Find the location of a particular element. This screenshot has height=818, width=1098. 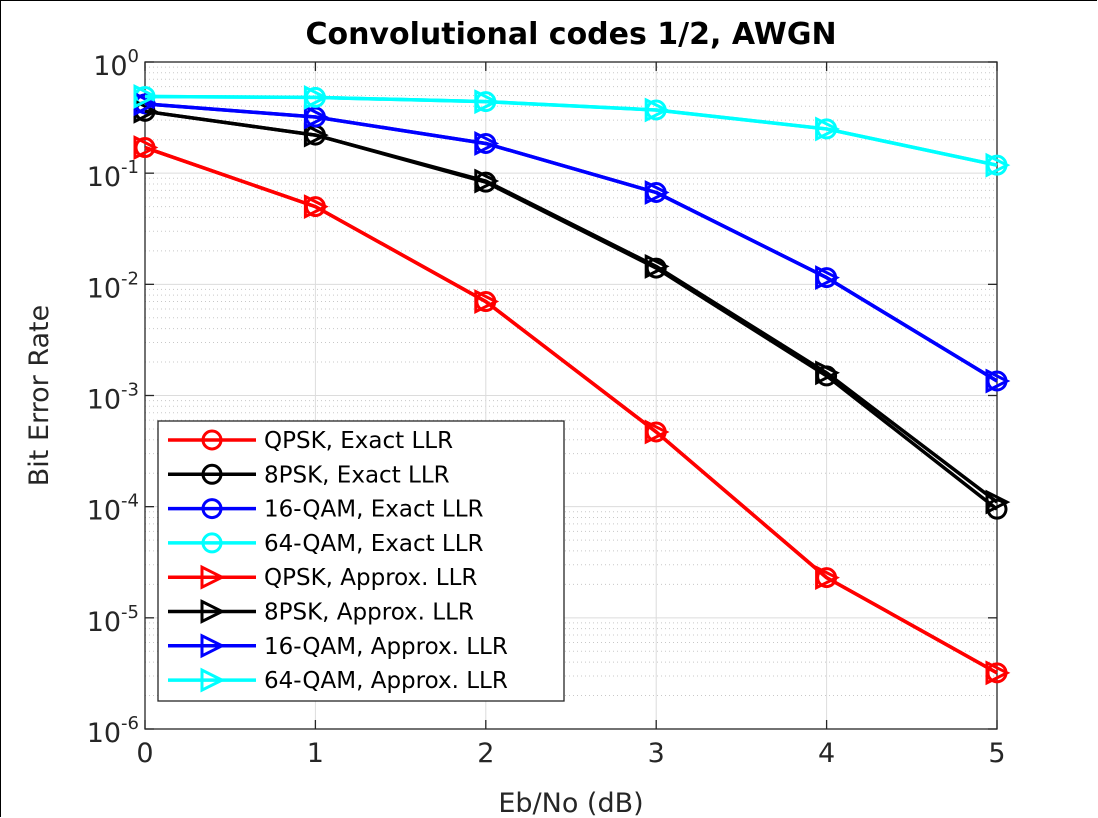

legend-entry: 64-QAM, Approx. LLR is located at coordinates (338, 680).